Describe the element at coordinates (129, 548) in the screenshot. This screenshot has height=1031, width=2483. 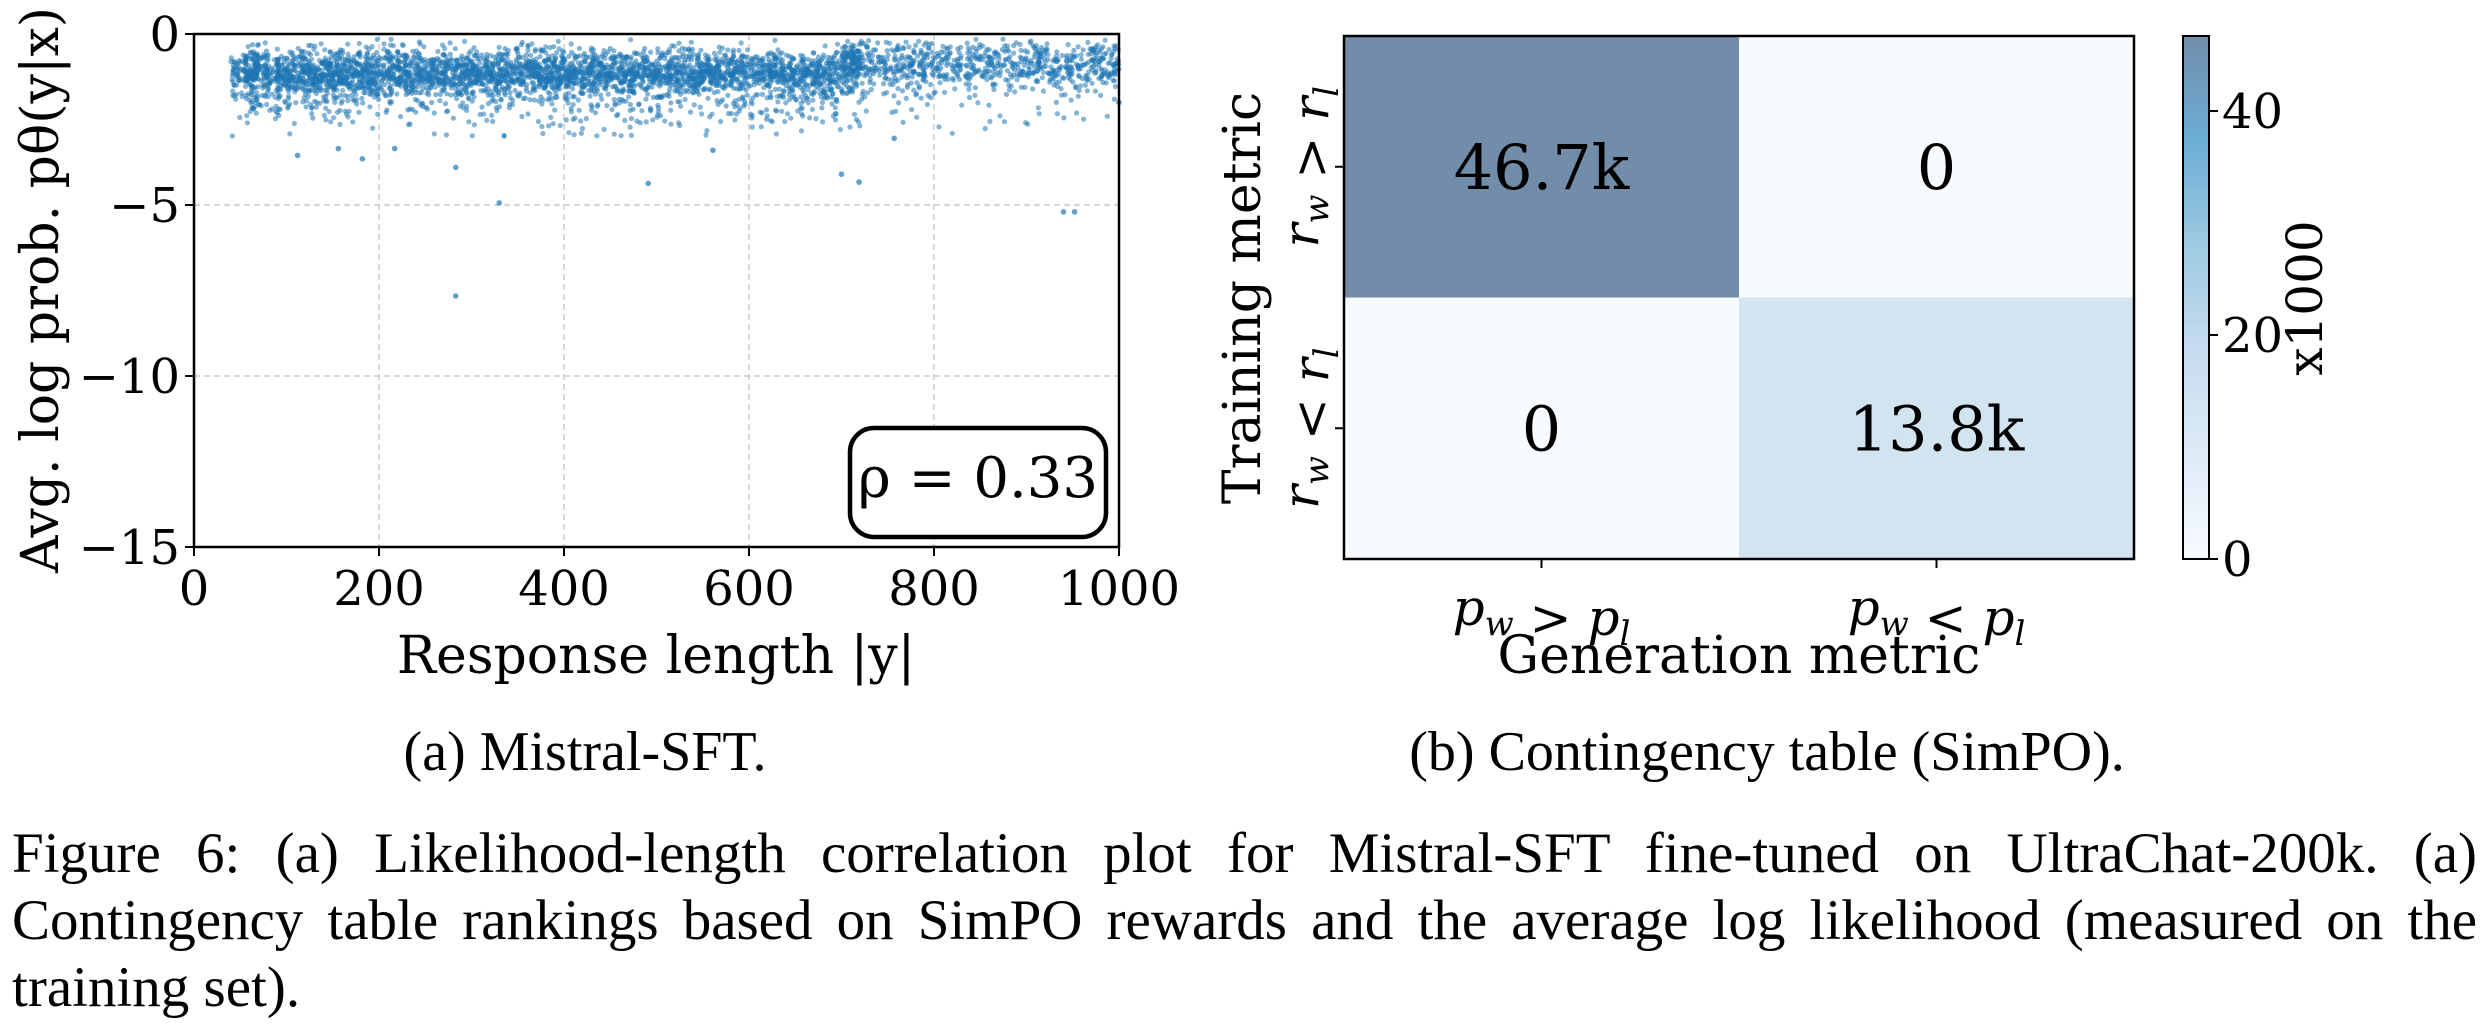
I see `y-tick-label: −15` at that location.